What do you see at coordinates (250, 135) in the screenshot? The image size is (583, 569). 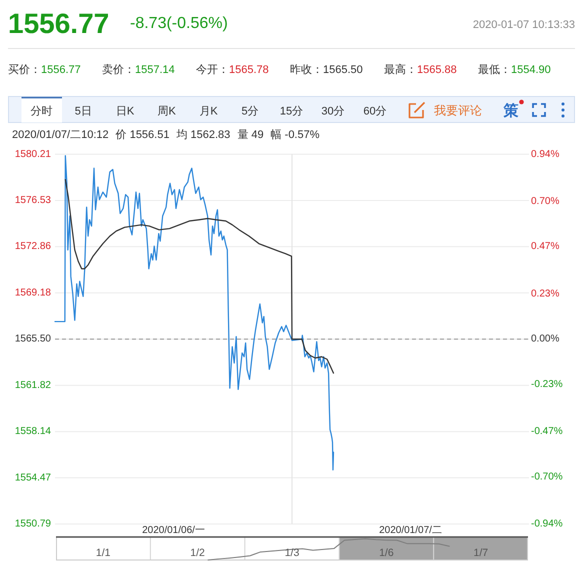 I see `text: 量 49` at bounding box center [250, 135].